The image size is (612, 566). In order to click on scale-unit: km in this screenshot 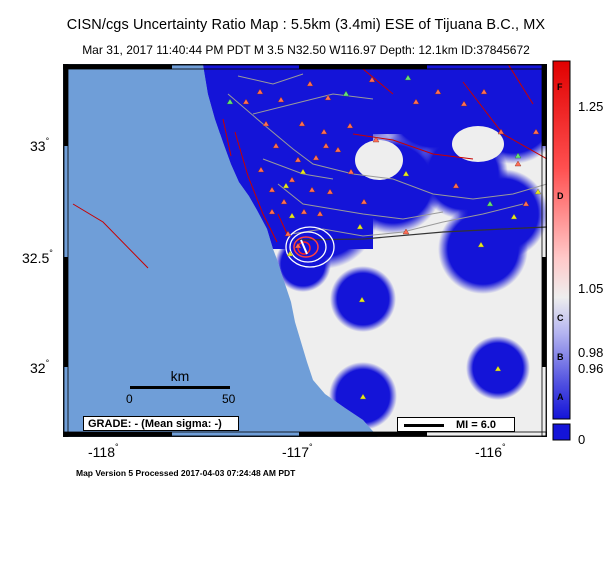, I will do `click(180, 376)`.